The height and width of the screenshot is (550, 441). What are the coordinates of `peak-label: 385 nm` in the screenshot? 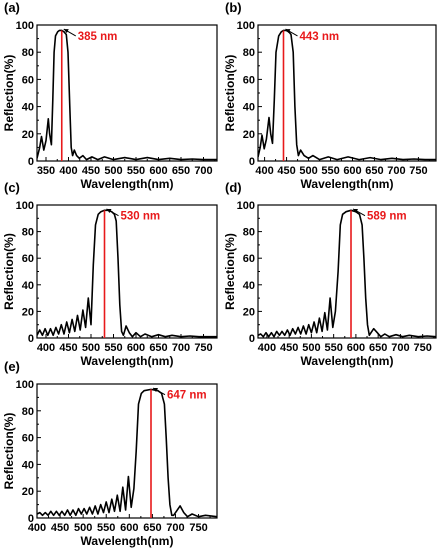 It's located at (98, 37).